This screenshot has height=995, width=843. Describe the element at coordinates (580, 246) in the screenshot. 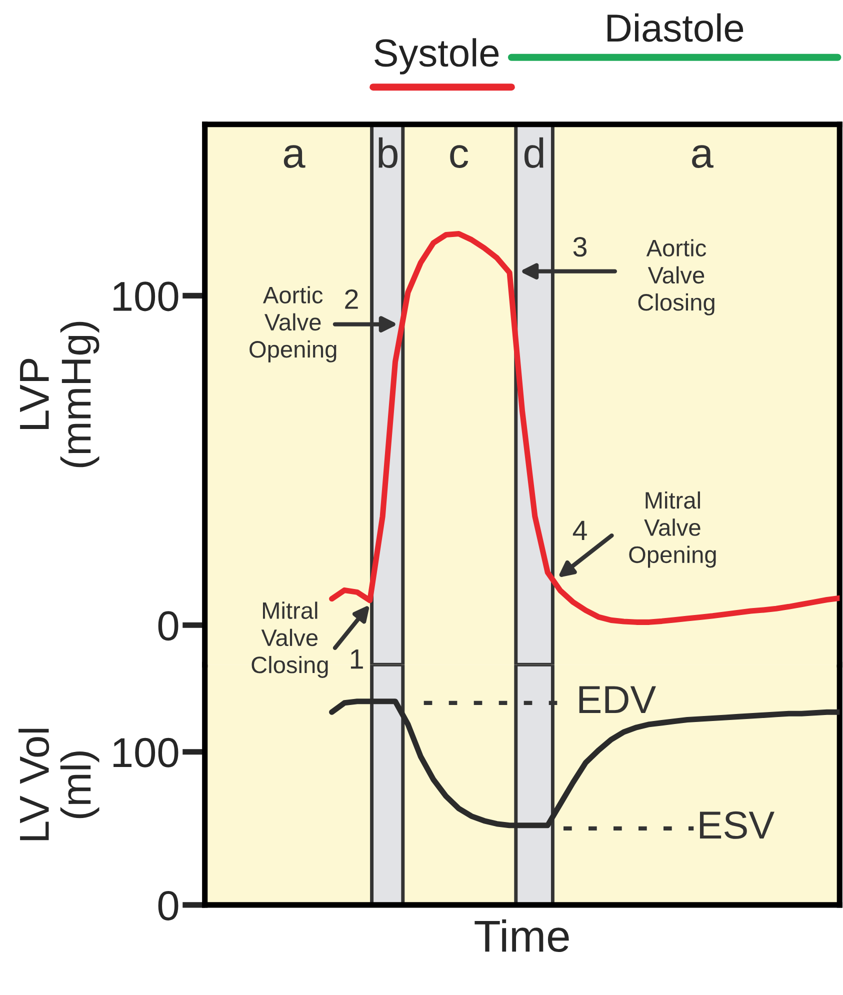

I see `annotation: 3` at that location.